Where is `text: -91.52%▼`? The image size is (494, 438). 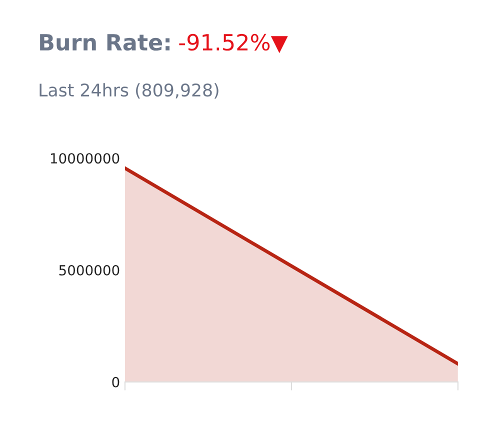
text: -91.52%▼ is located at coordinates (233, 44).